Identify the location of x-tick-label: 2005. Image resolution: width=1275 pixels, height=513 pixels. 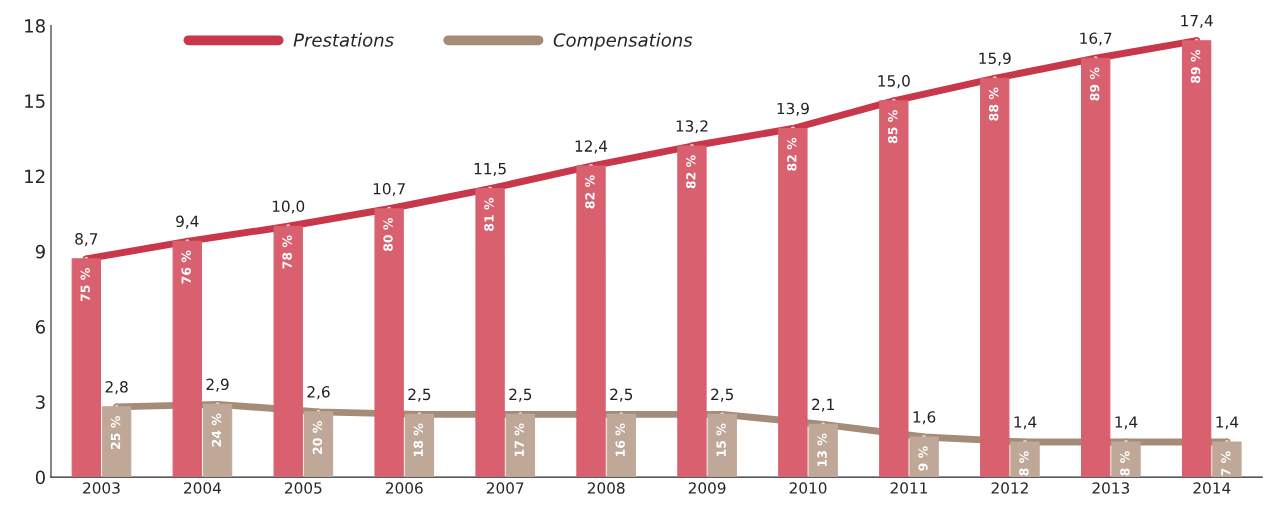
(303, 488).